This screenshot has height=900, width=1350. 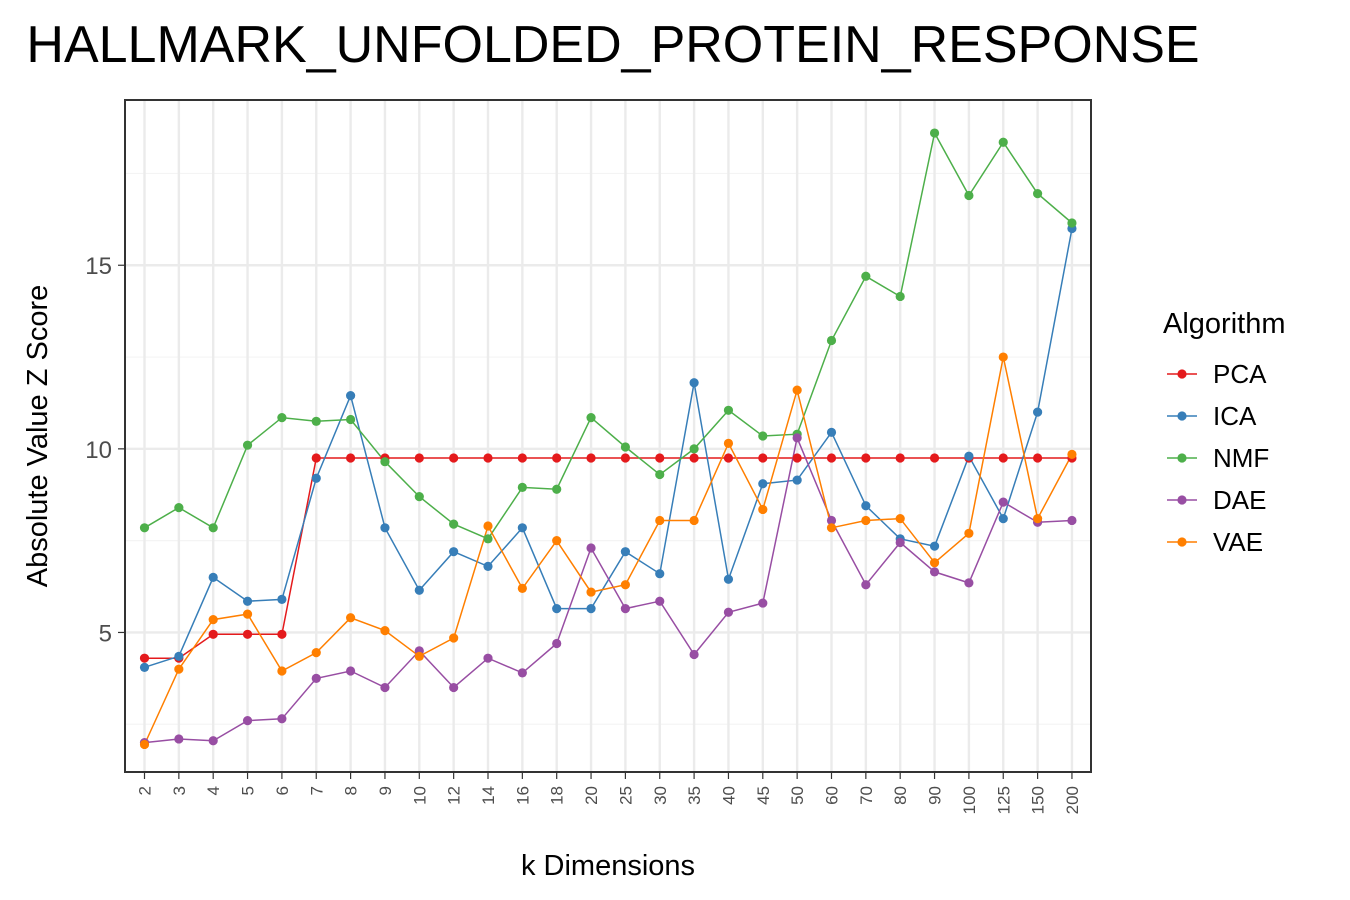 I want to click on x-tick-label: 16, so click(x=522, y=795).